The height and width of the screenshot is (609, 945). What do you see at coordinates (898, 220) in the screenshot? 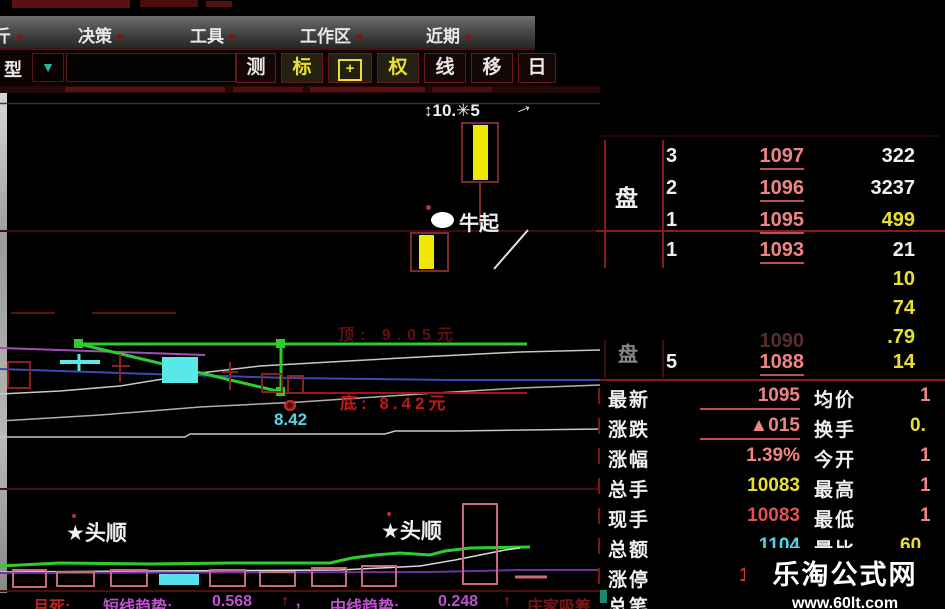
I see `volume: 499` at bounding box center [898, 220].